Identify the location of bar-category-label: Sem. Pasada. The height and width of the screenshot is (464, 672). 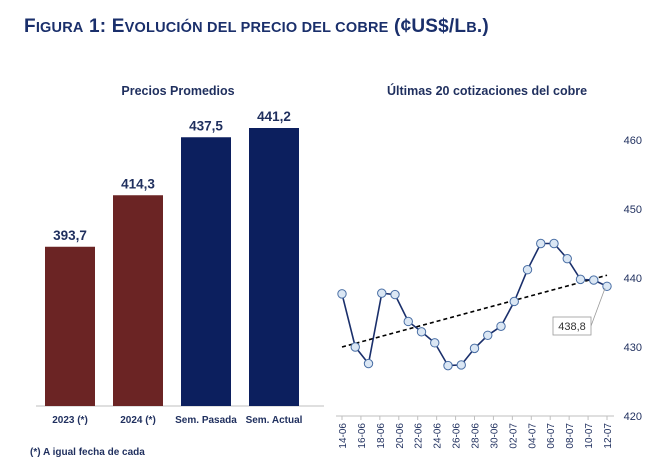
(206, 420).